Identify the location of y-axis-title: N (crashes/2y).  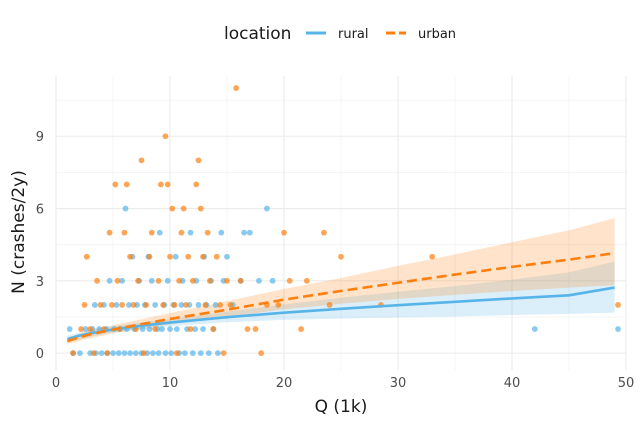
(19, 232).